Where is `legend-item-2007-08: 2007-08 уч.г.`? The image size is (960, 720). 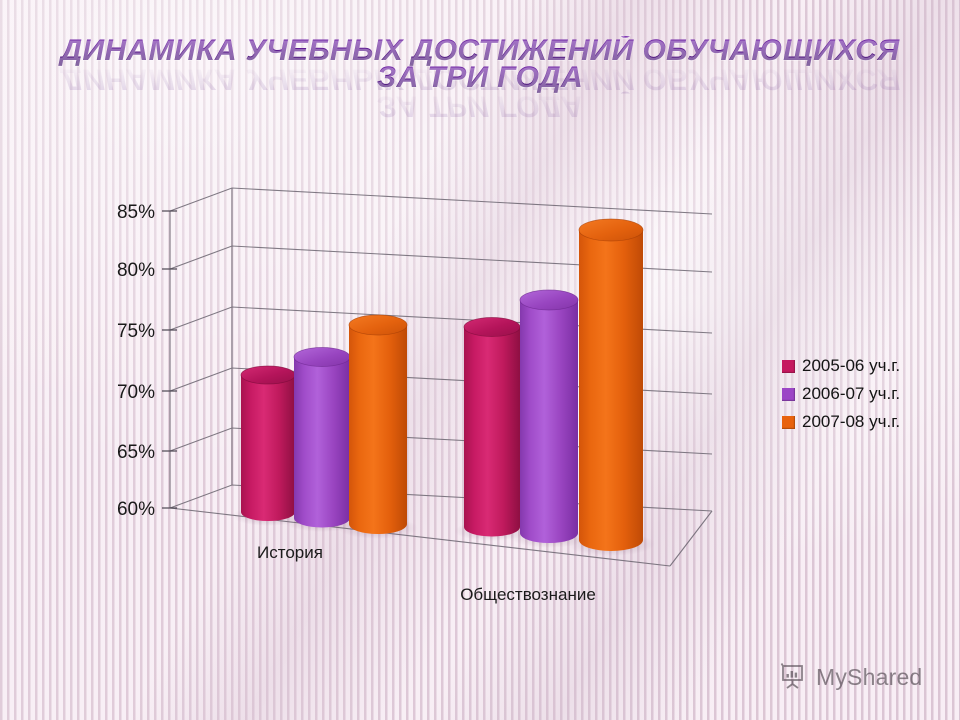 legend-item-2007-08: 2007-08 уч.г. is located at coordinates (841, 422).